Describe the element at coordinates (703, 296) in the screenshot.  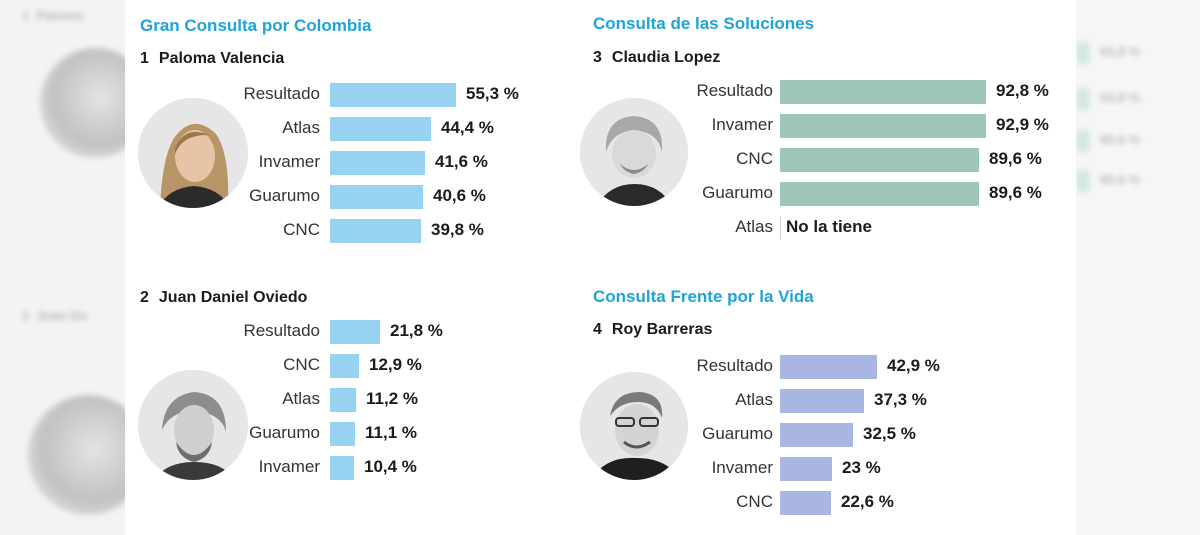
I see `consulta-title-4: Consulta Frente por la Vida` at that location.